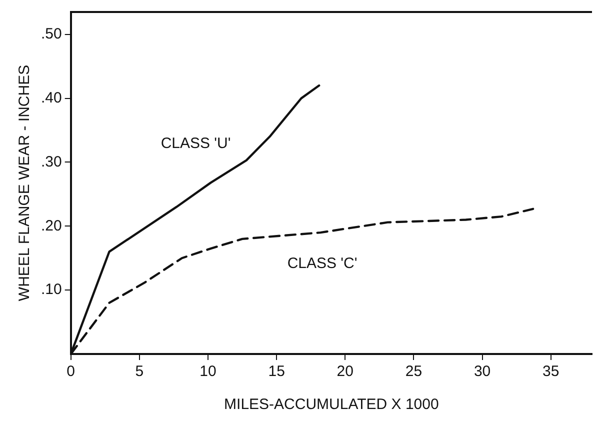 The height and width of the screenshot is (424, 594). Describe the element at coordinates (551, 371) in the screenshot. I see `x-tick-label: 35` at that location.